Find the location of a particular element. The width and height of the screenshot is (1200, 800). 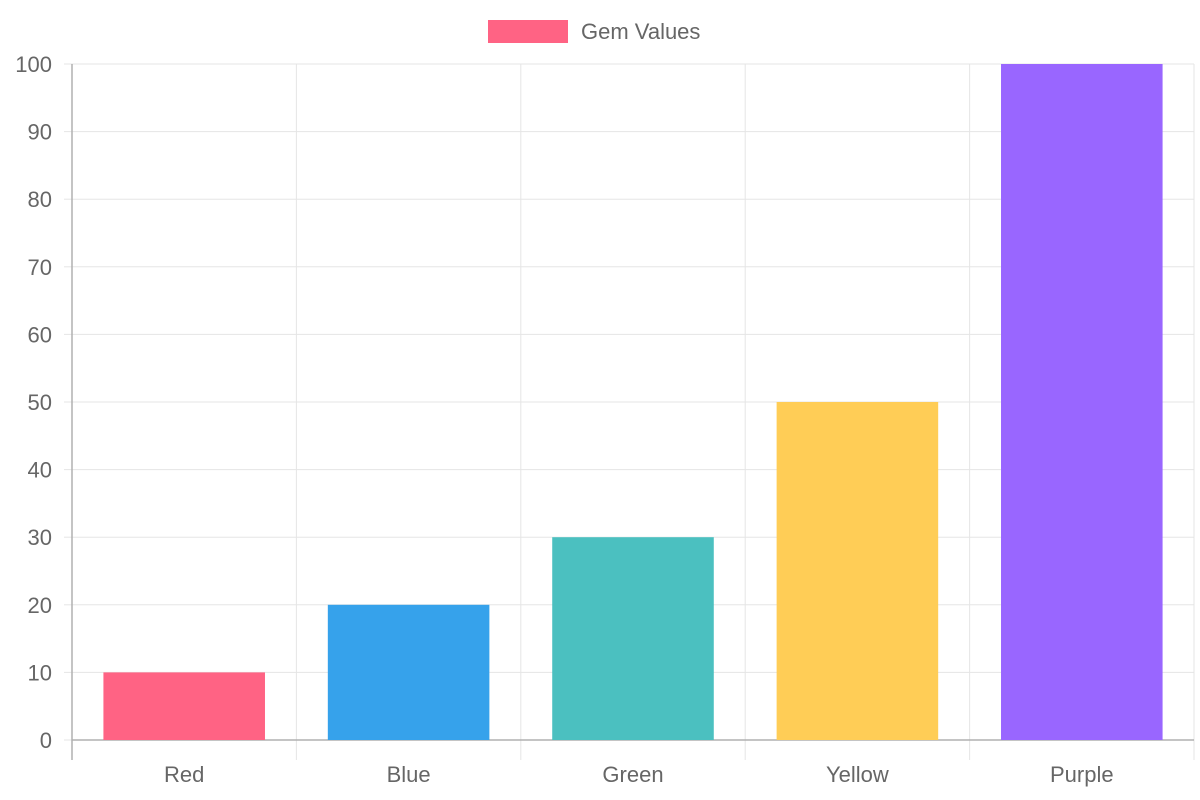

y-tick-label: 80 is located at coordinates (40, 199).